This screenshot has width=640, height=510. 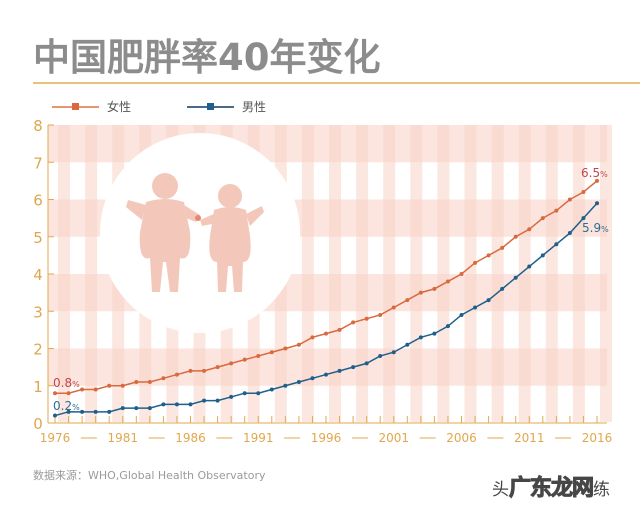 What do you see at coordinates (38, 163) in the screenshot?
I see `svg-text: 7` at bounding box center [38, 163].